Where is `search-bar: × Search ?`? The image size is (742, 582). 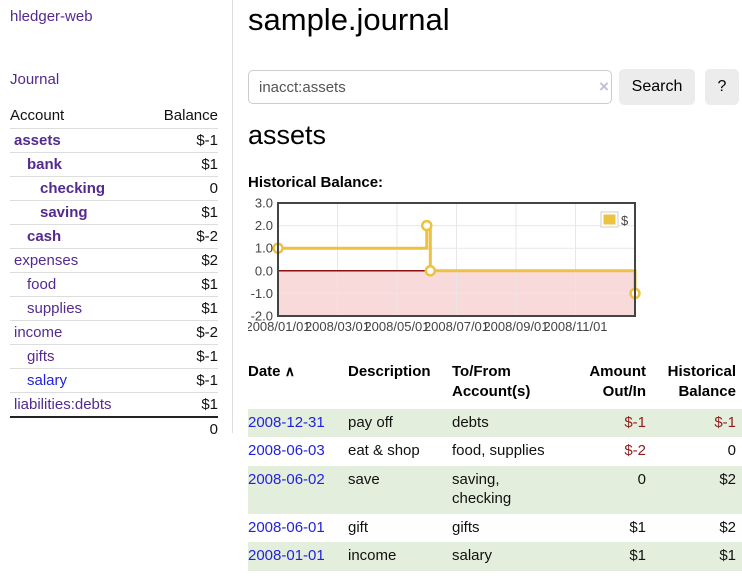
search-bar: × Search ? is located at coordinates (495, 87).